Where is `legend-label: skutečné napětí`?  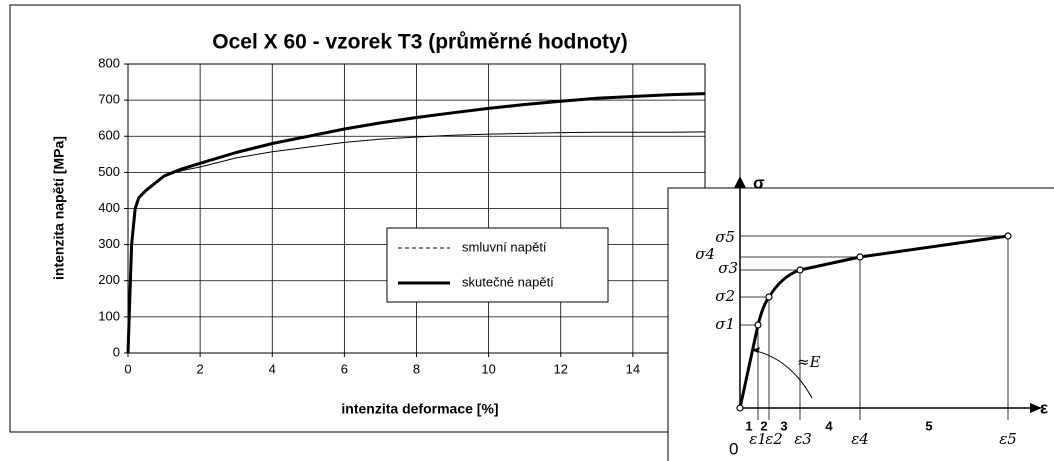 legend-label: skutečné napětí is located at coordinates (508, 281).